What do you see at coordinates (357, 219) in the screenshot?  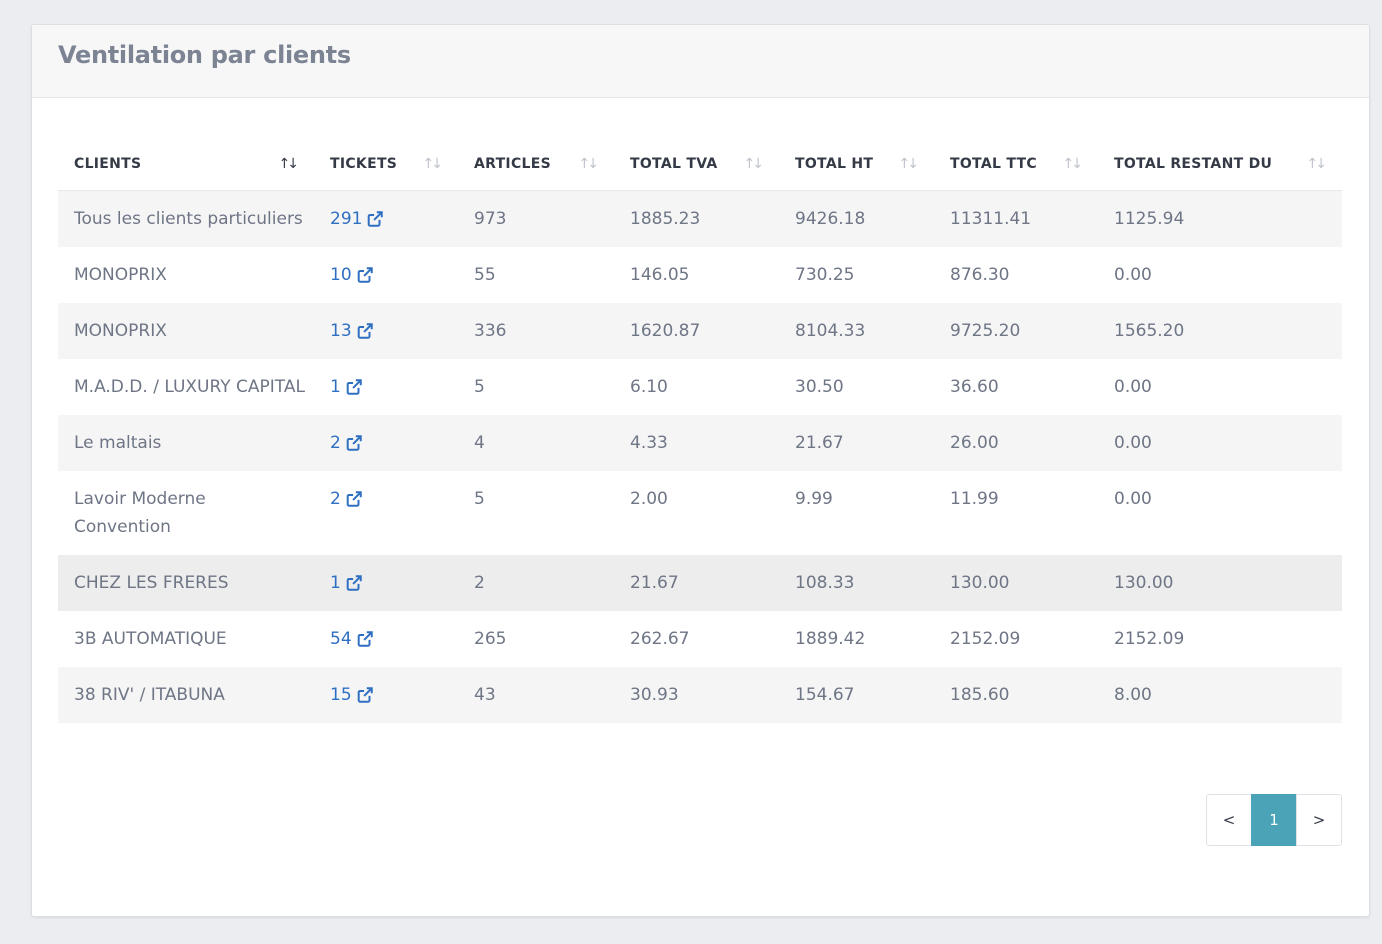 I see `tickets-link: 291` at bounding box center [357, 219].